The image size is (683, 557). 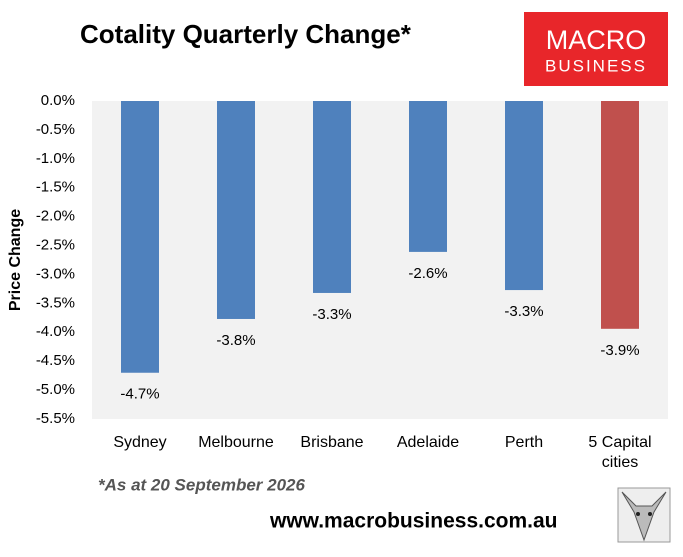 What do you see at coordinates (596, 40) in the screenshot?
I see `logo-line1: MACRO` at bounding box center [596, 40].